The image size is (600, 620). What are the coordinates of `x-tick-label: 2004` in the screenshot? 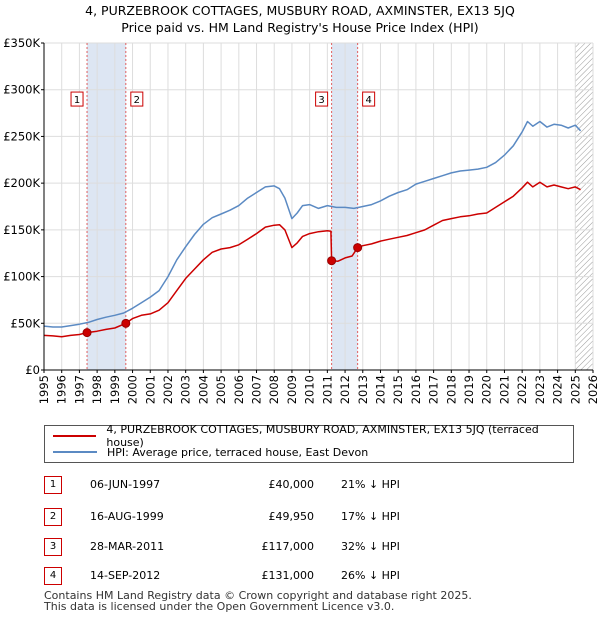 It's located at (203, 389).